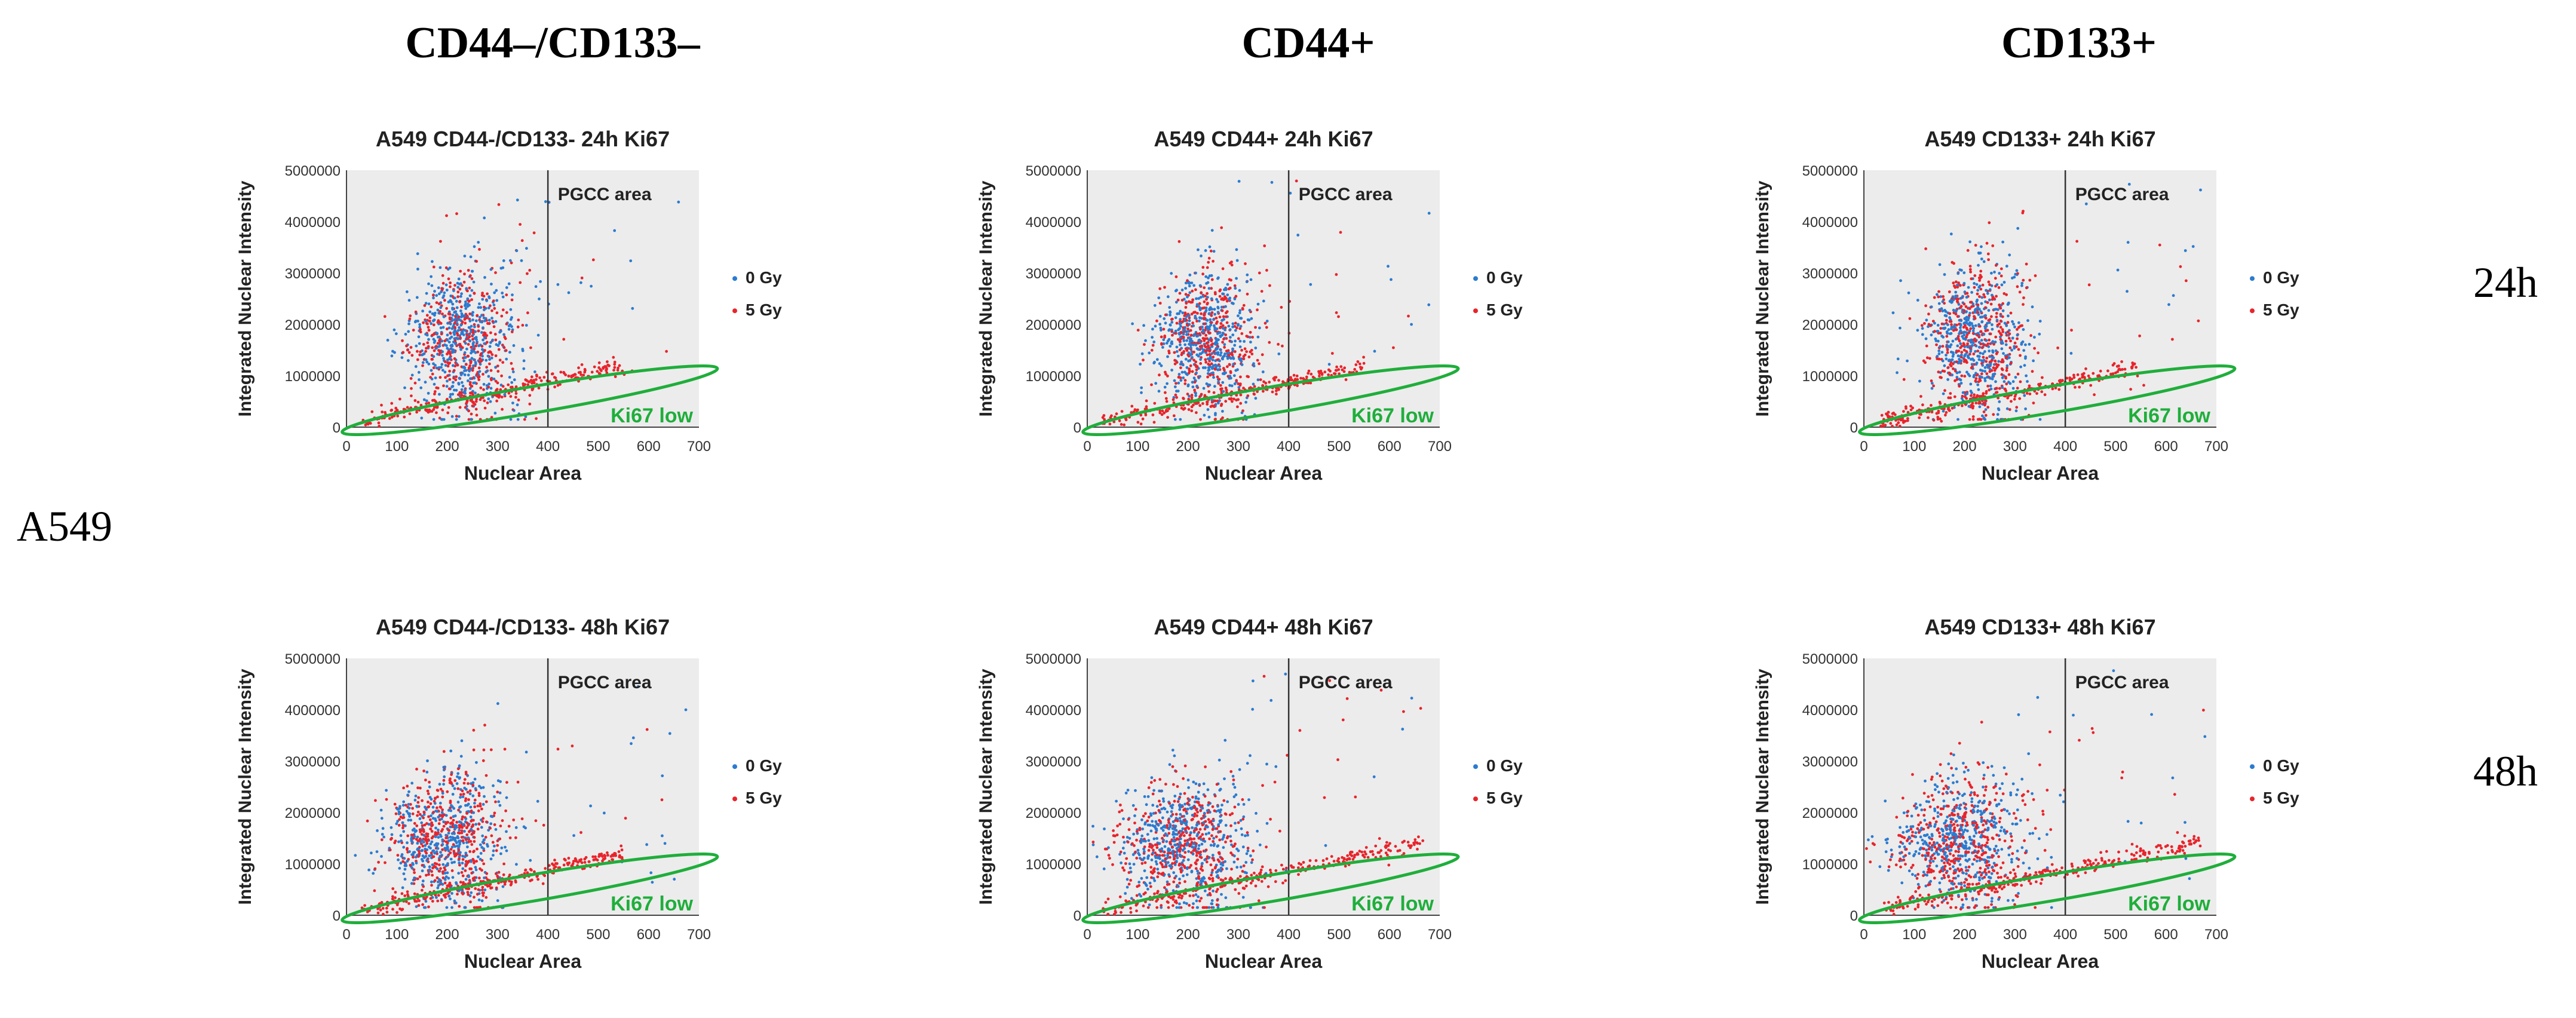 The width and height of the screenshot is (2576, 1018). I want to click on y-tick-label: 5000000, so click(1830, 171).